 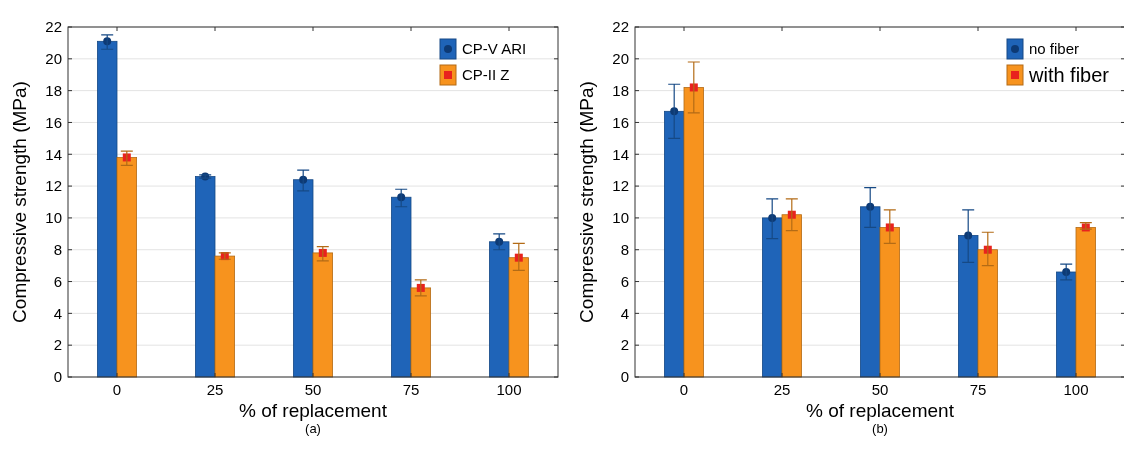 What do you see at coordinates (494, 49) in the screenshot?
I see `legend-label: CP-V ARI` at bounding box center [494, 49].